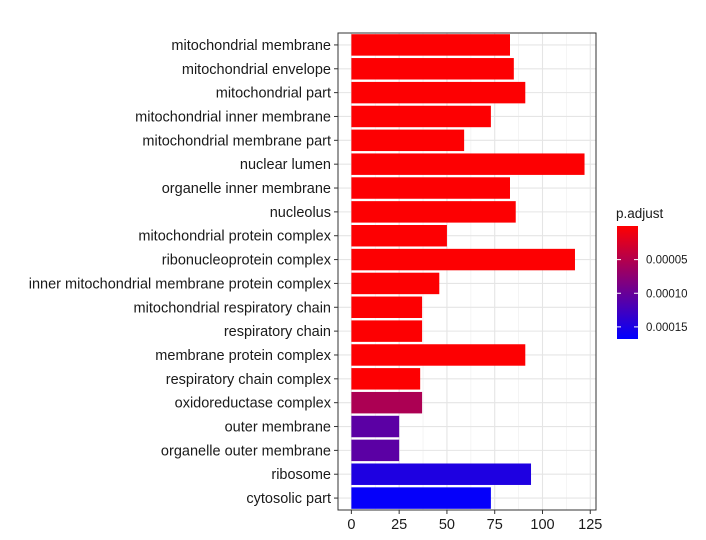 The image size is (706, 540). Describe the element at coordinates (232, 308) in the screenshot. I see `category-label: mitochondrial respiratory chain` at that location.